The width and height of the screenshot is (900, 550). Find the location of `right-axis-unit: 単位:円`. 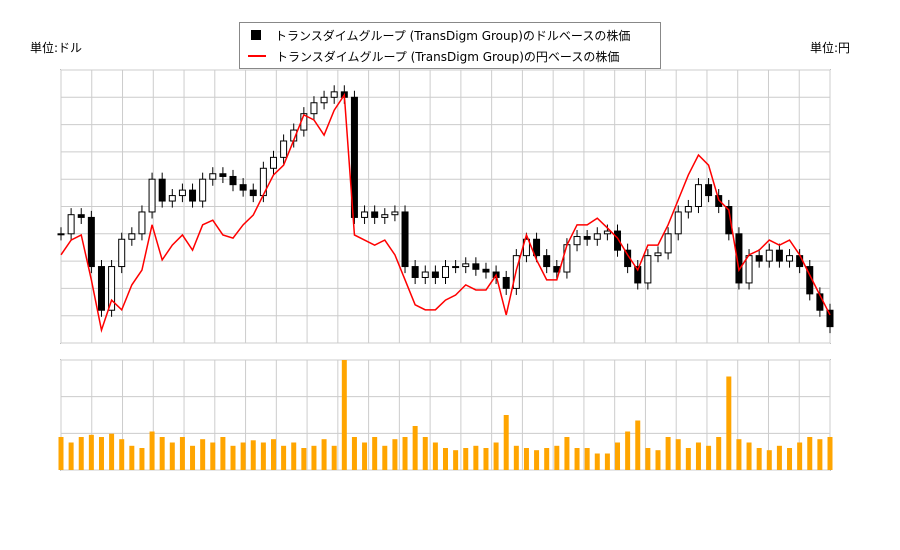

right-axis-unit: 単位:円 is located at coordinates (830, 48).